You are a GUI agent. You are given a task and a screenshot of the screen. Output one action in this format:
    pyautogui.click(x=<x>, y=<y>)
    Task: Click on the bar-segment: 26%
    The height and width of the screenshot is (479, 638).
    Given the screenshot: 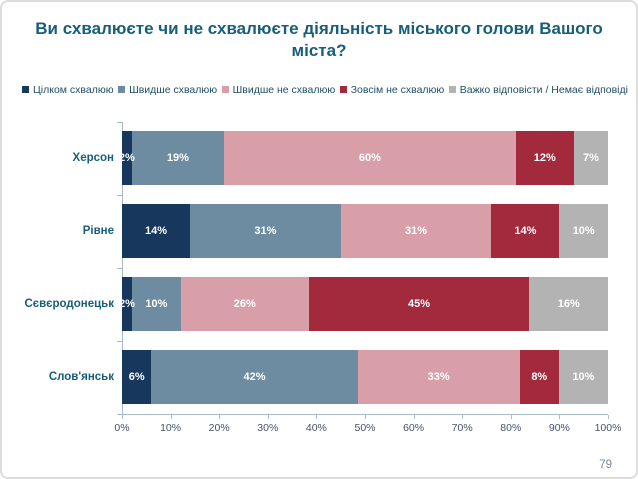 What is the action you would take?
    pyautogui.click(x=244, y=304)
    